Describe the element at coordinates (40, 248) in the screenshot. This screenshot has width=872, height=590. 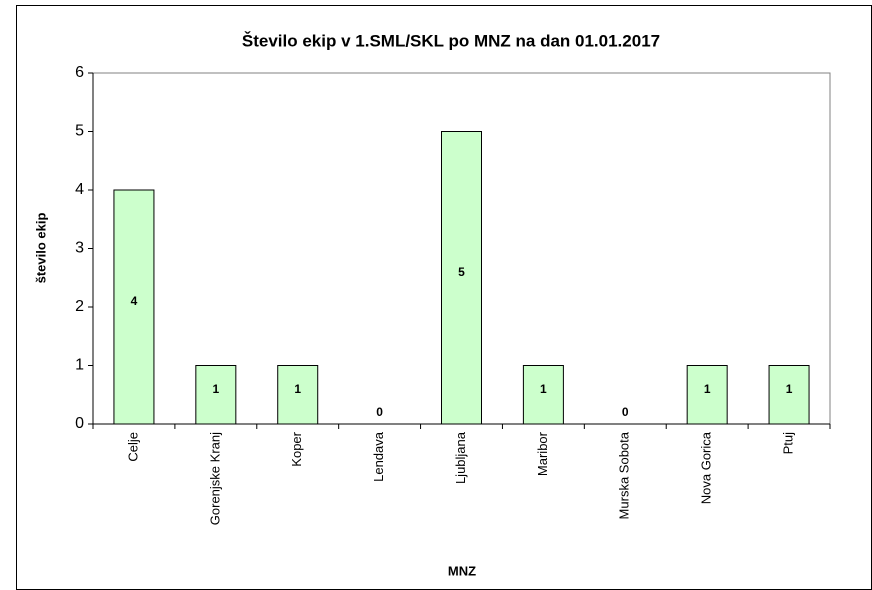
I see `y-axis-title: število ekip` at that location.